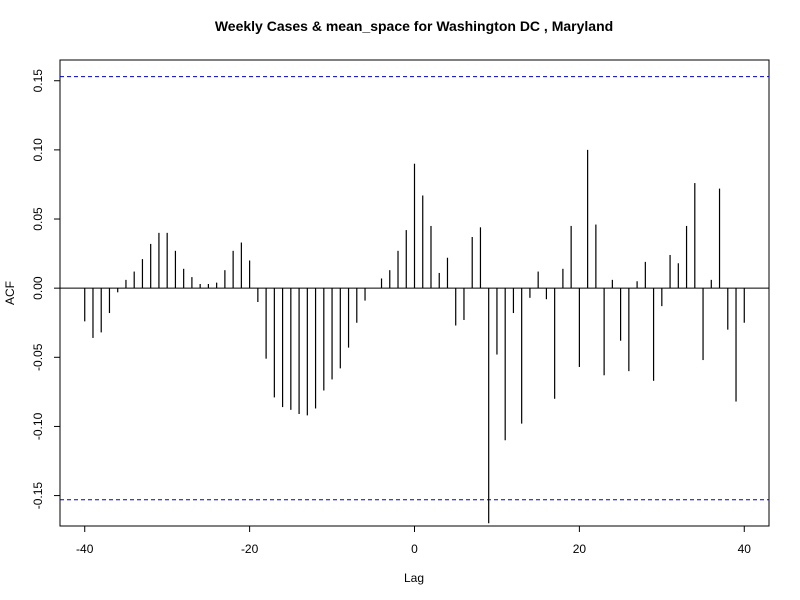 This screenshot has width=800, height=600. What do you see at coordinates (414, 578) in the screenshot?
I see `x-axis-label: Lag` at bounding box center [414, 578].